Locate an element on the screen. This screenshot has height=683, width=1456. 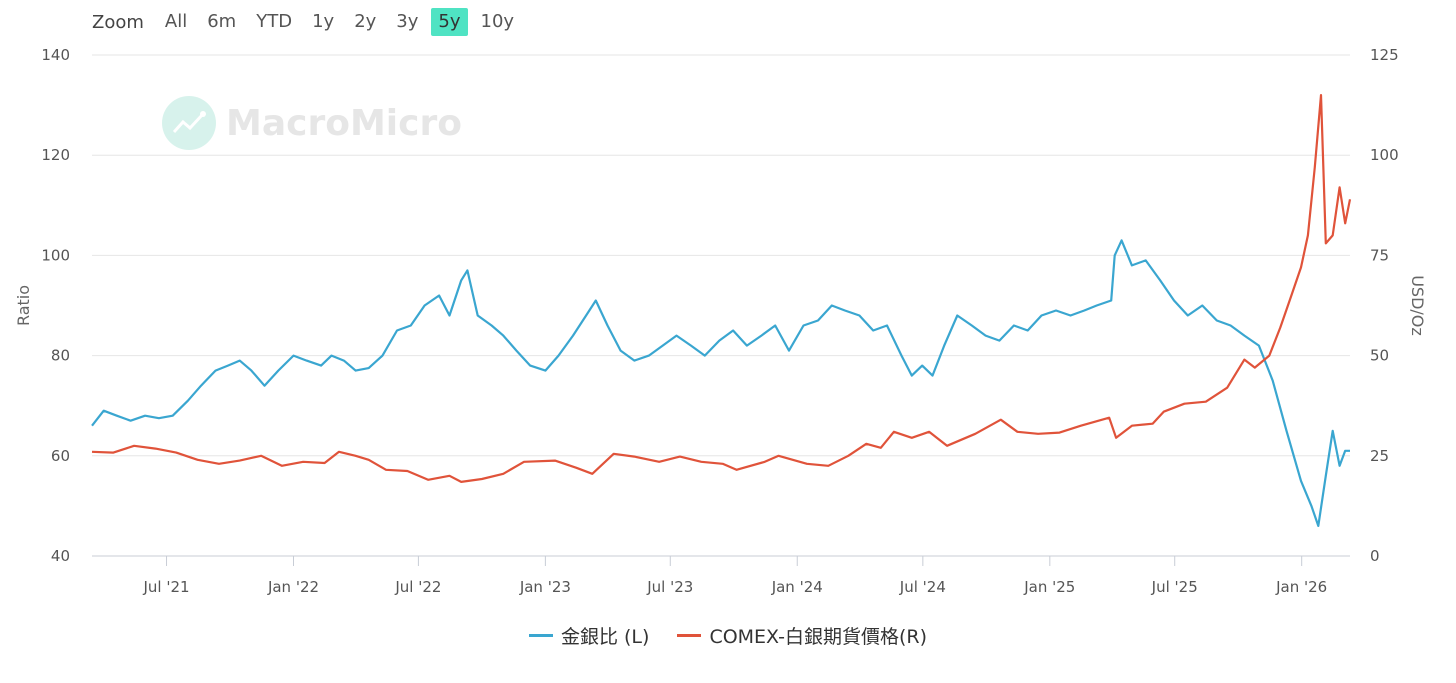
legend: 金銀比 (L) COMEX-白銀期貨價格(R) is located at coordinates (728, 635).